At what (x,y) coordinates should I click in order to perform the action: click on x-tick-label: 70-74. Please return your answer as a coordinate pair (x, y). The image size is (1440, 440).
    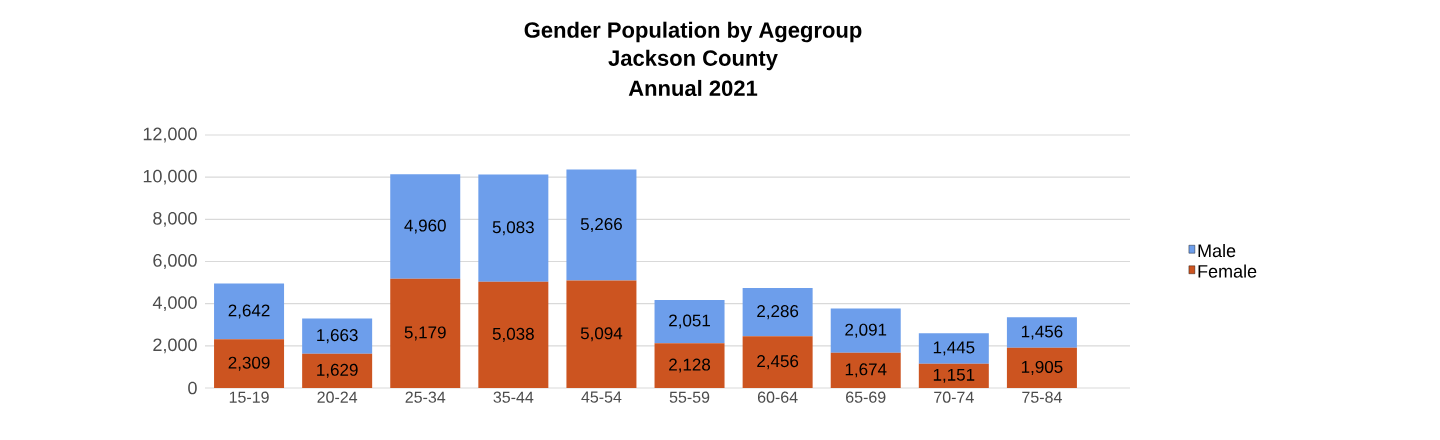
    Looking at the image, I should click on (954, 397).